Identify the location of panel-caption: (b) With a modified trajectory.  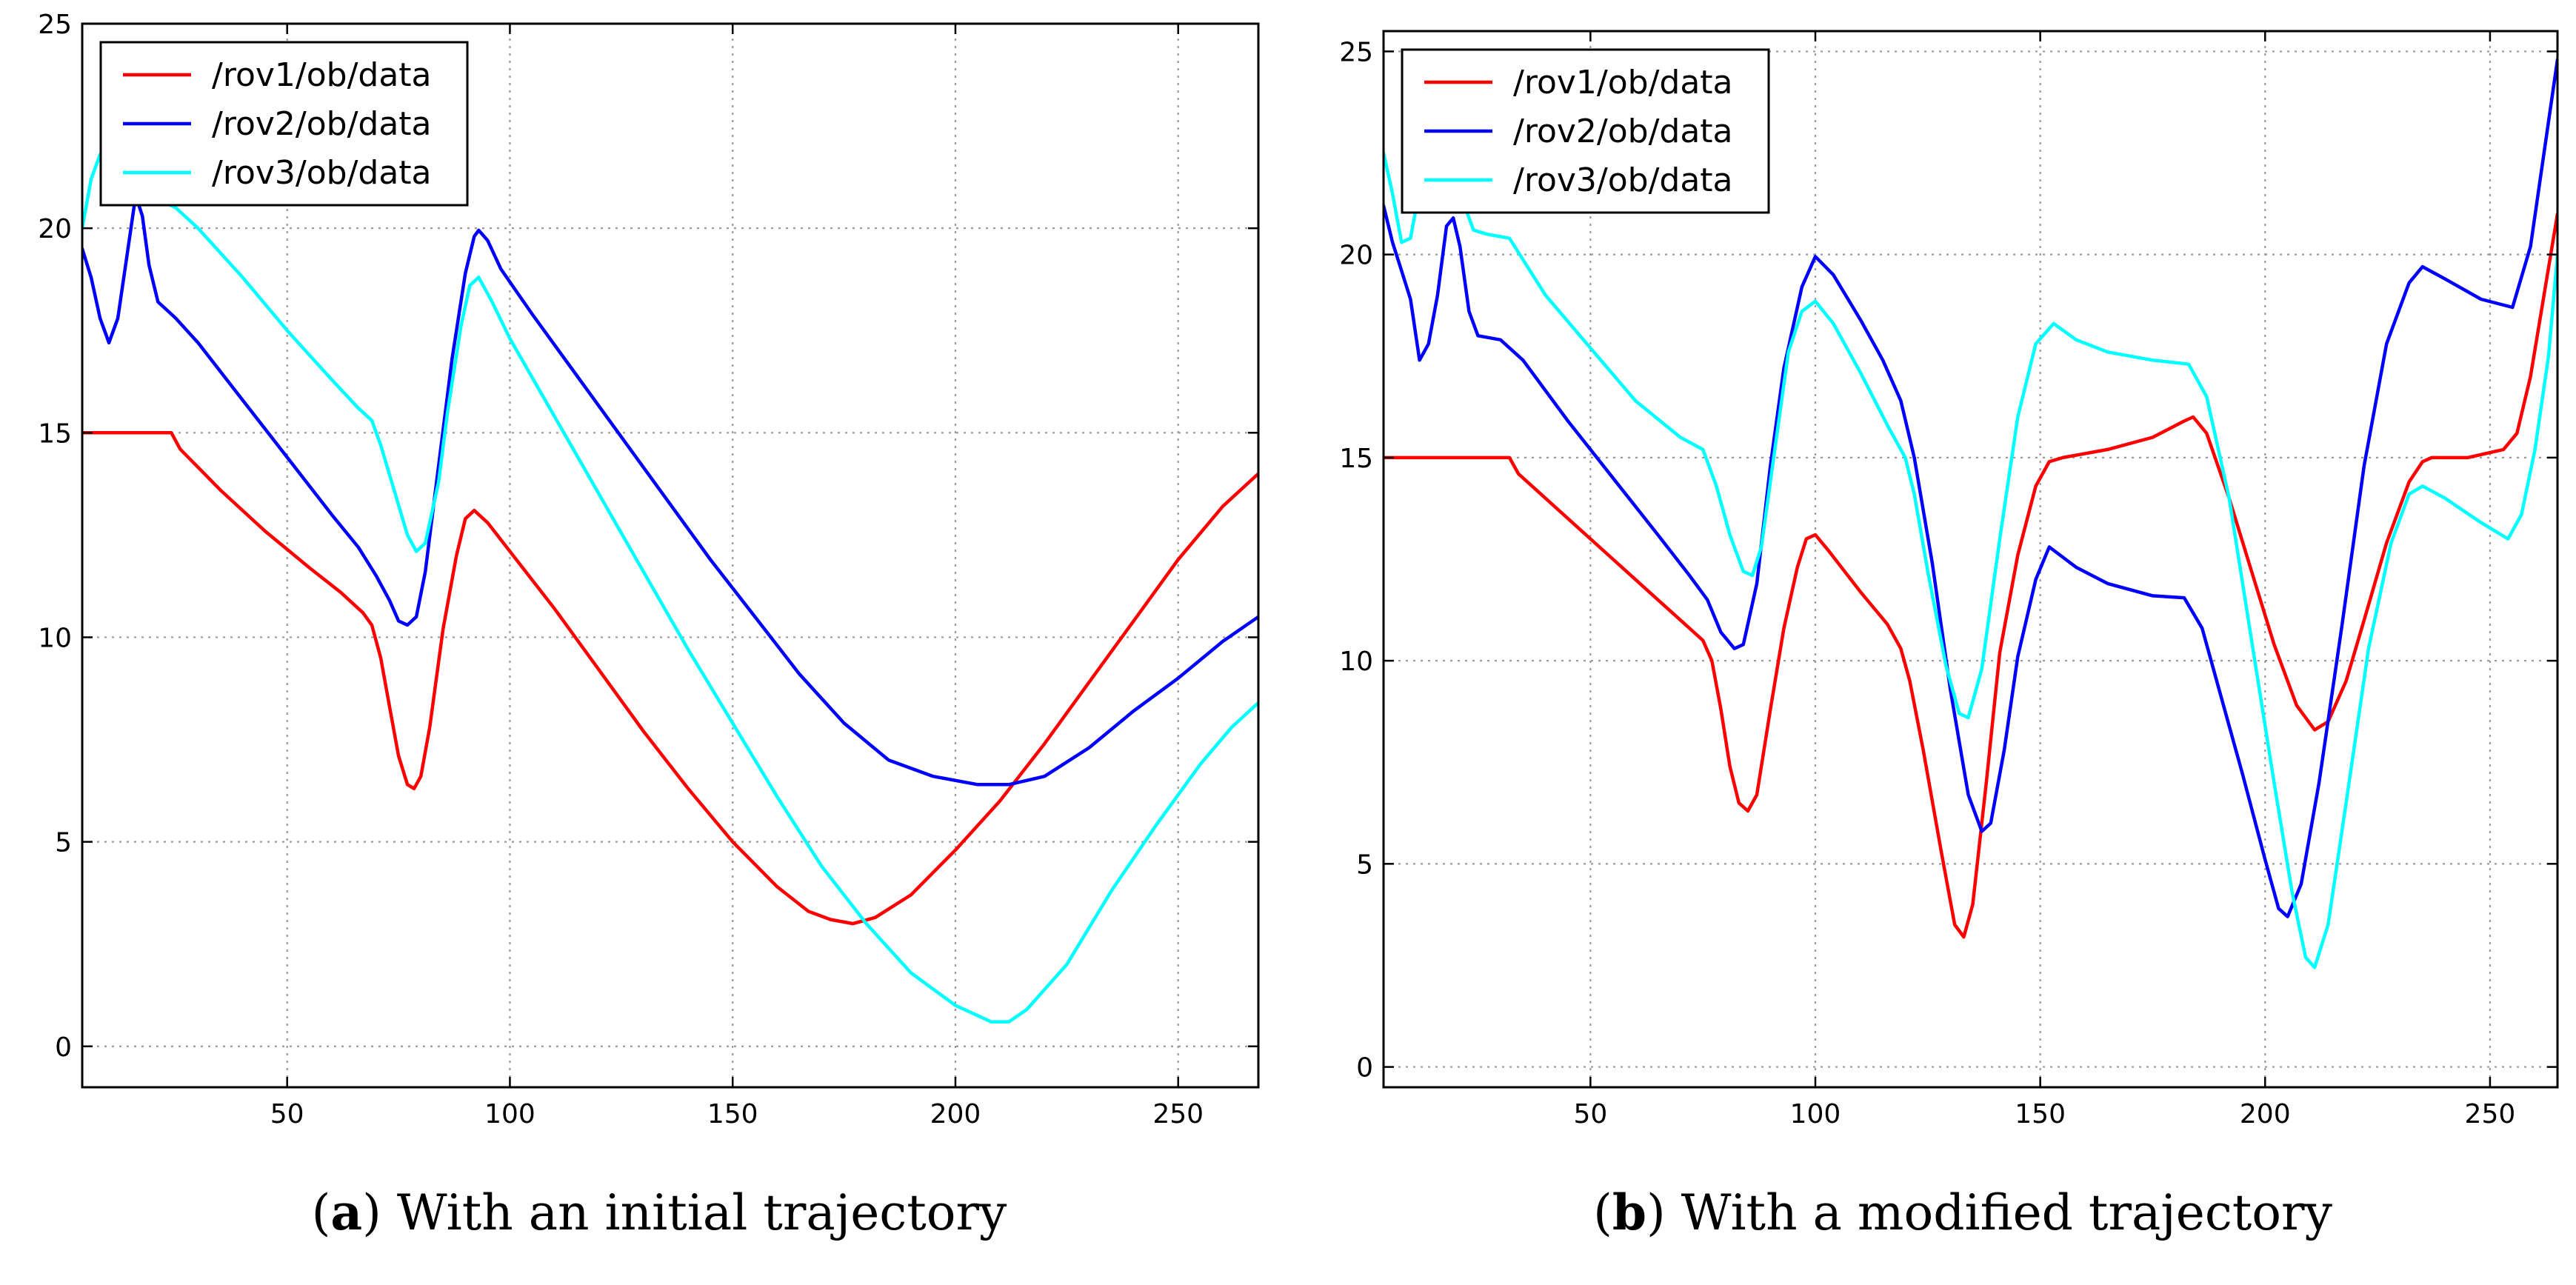
(1962, 1212).